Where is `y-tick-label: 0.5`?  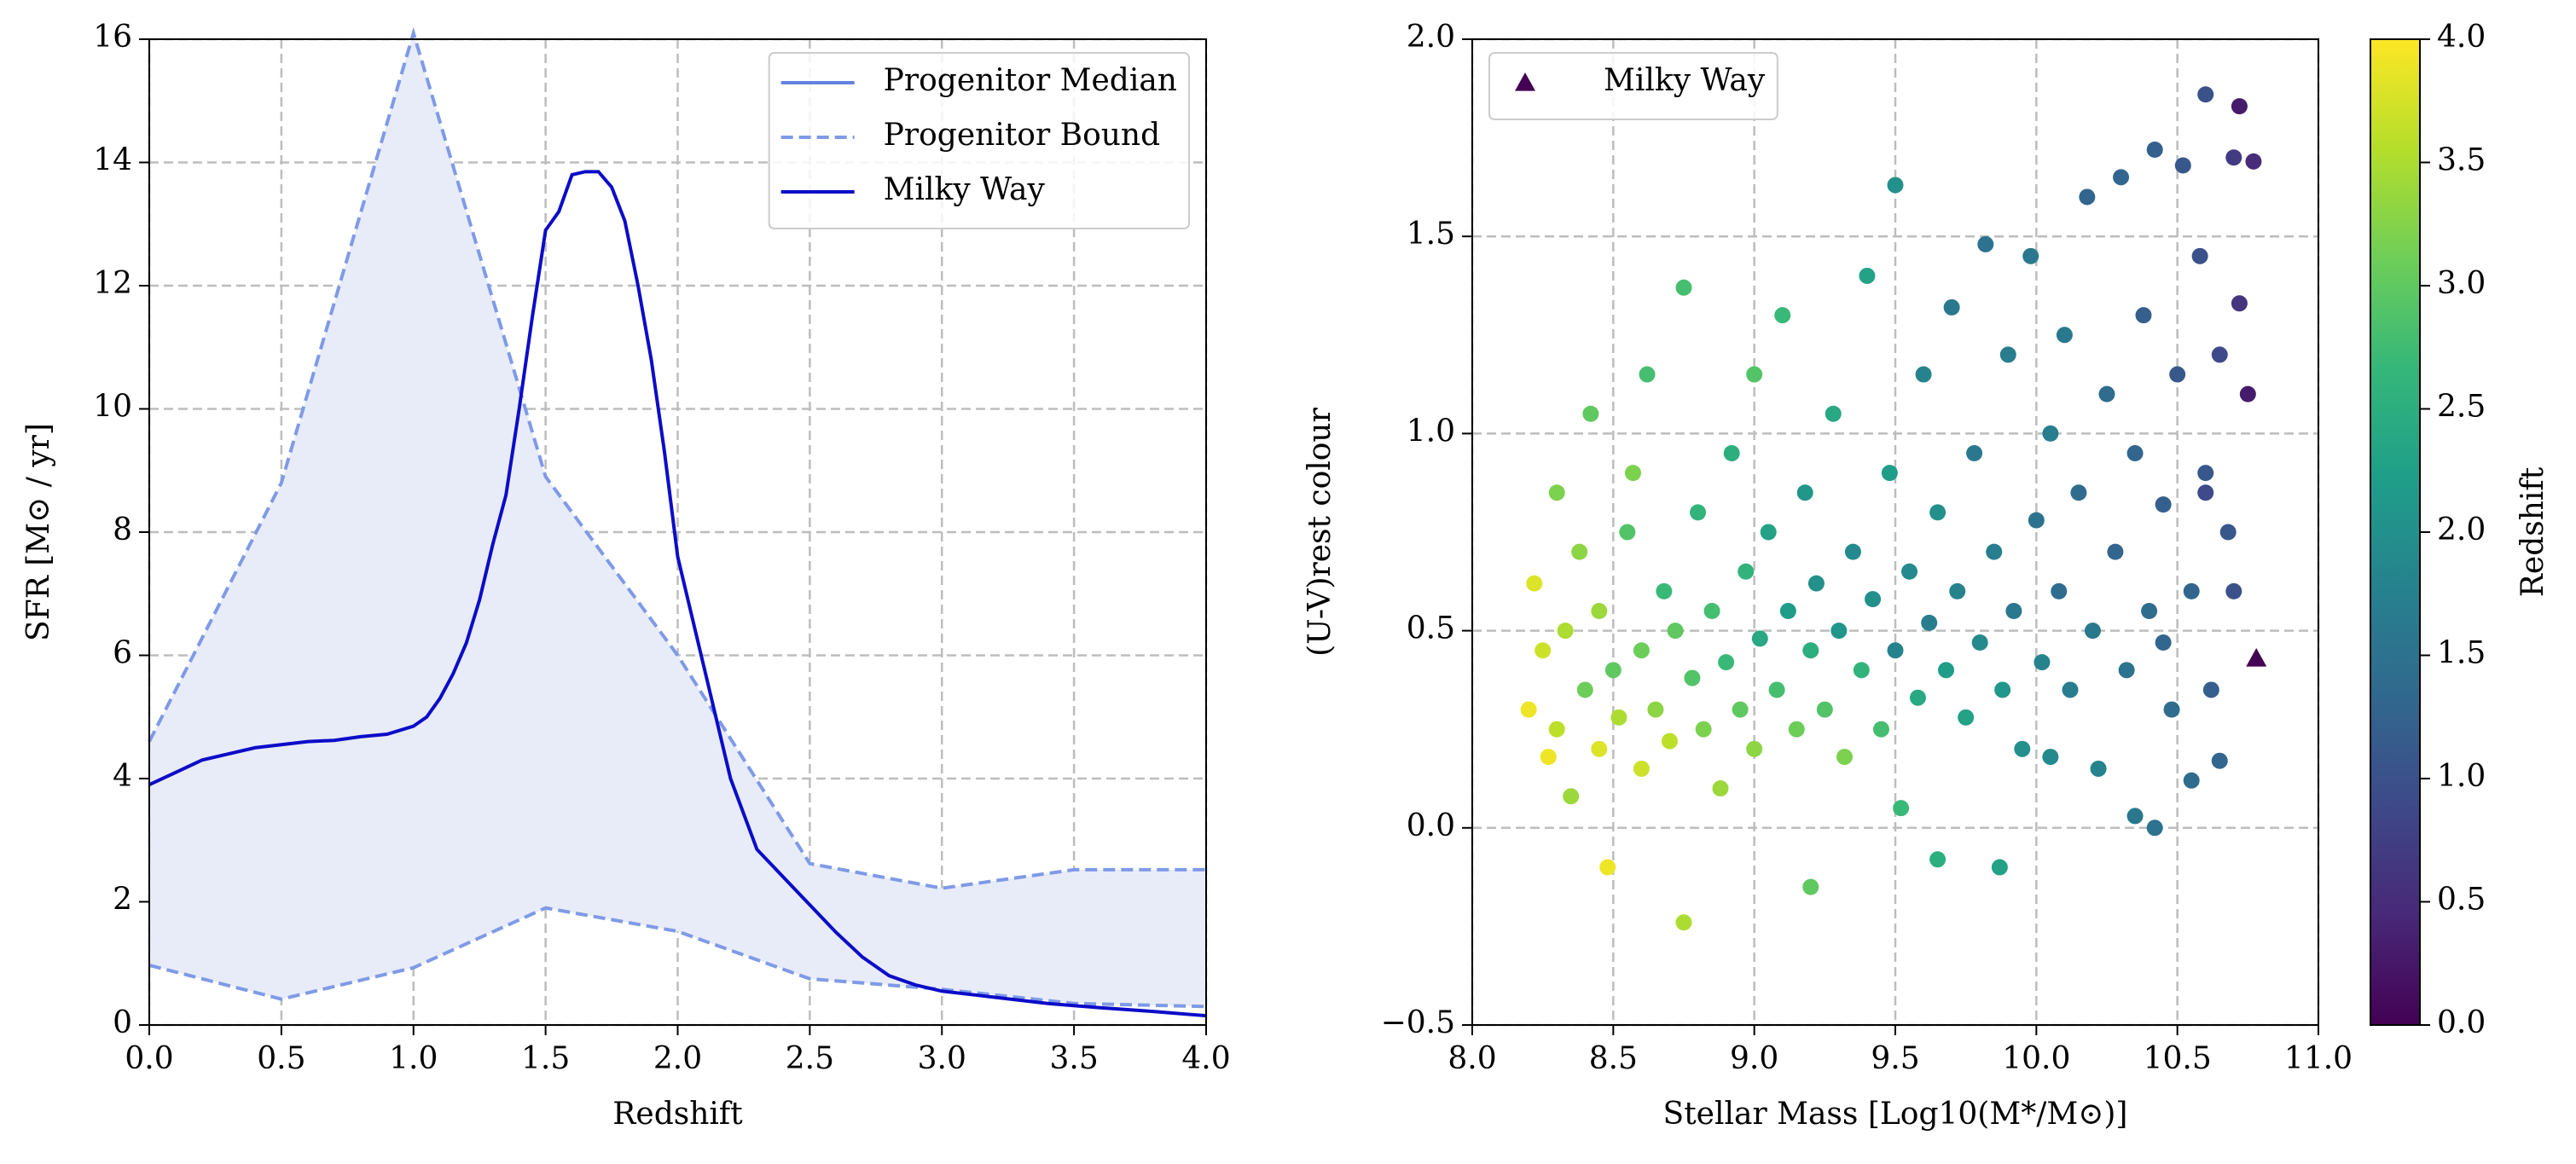
y-tick-label: 0.5 is located at coordinates (1431, 628).